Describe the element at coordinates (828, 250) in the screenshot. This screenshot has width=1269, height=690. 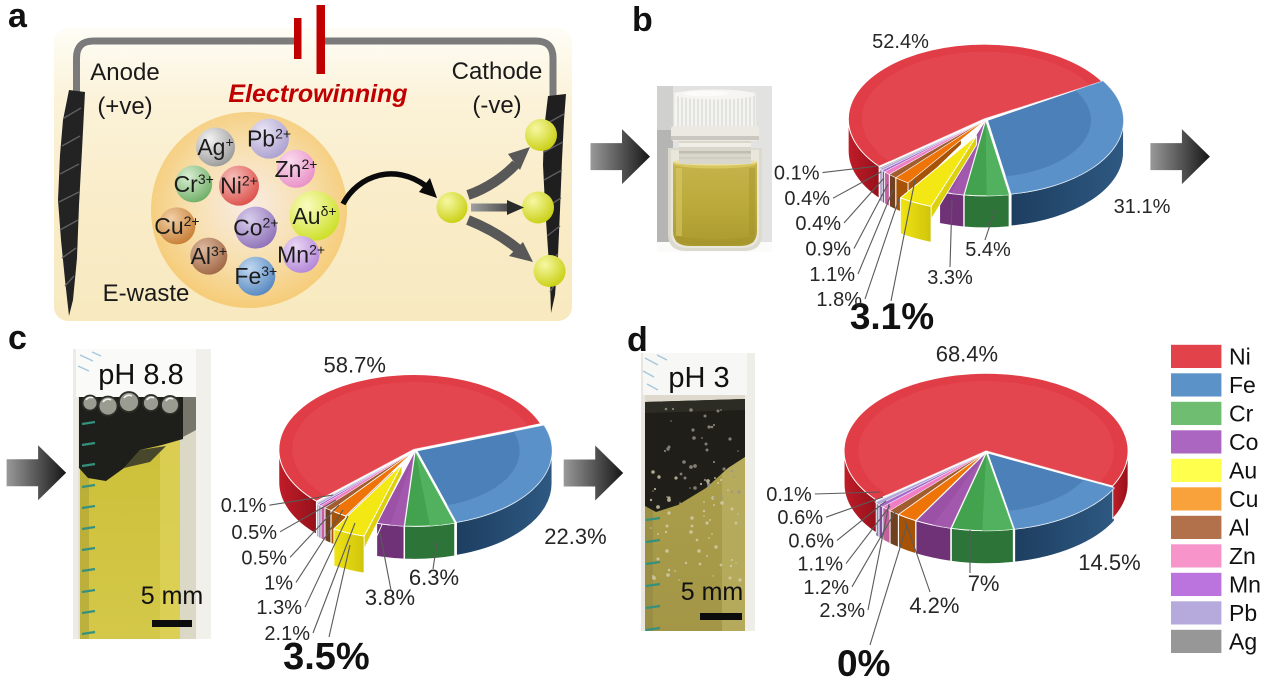
I see `svg-text: 0.9%` at that location.